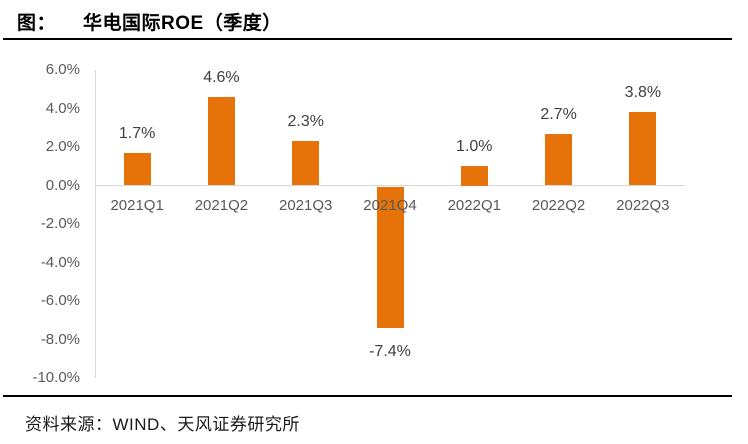 The height and width of the screenshot is (444, 748). I want to click on bar-value-label: 1.0%, so click(474, 147).